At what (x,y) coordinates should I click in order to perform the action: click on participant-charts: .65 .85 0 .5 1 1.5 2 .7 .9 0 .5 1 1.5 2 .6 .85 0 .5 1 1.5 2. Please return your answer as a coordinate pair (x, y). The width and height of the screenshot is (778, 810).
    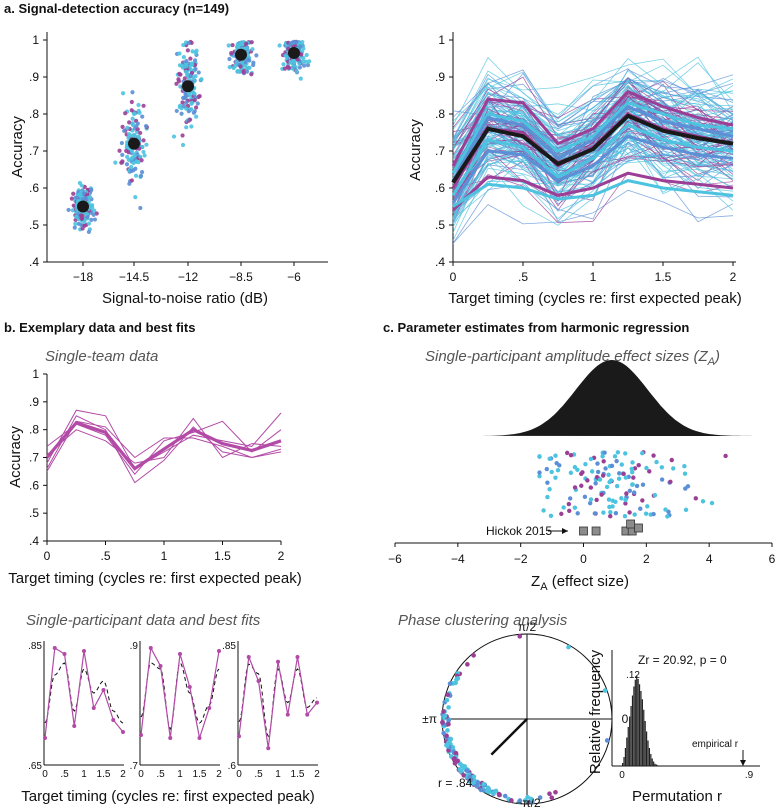
    Looking at the image, I should click on (174, 710).